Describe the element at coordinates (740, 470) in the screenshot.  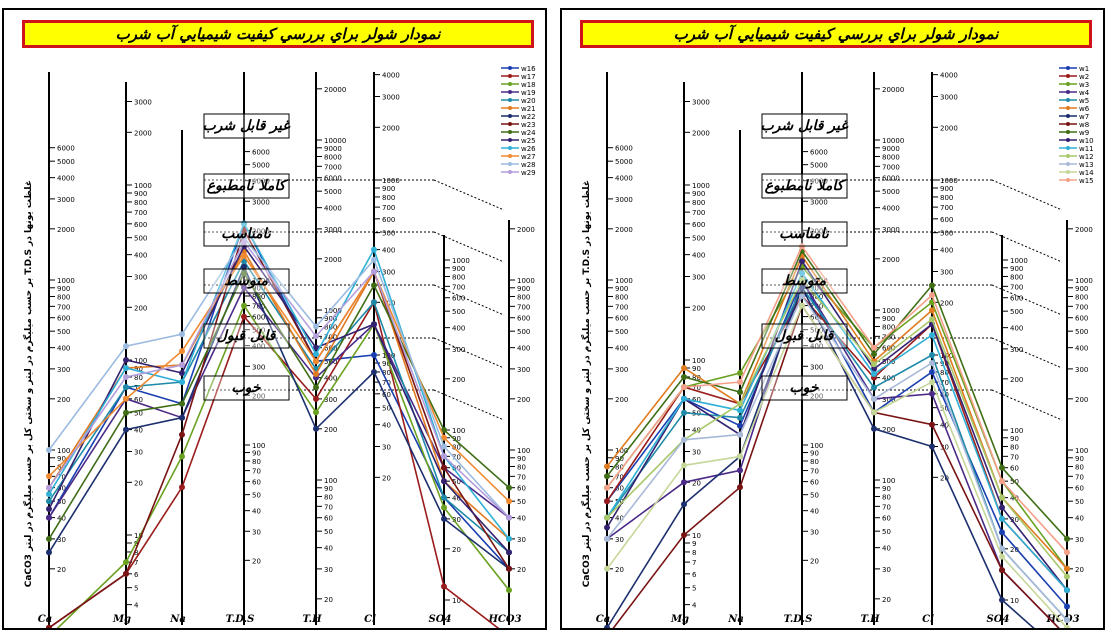
I see `data-point-w4` at that location.